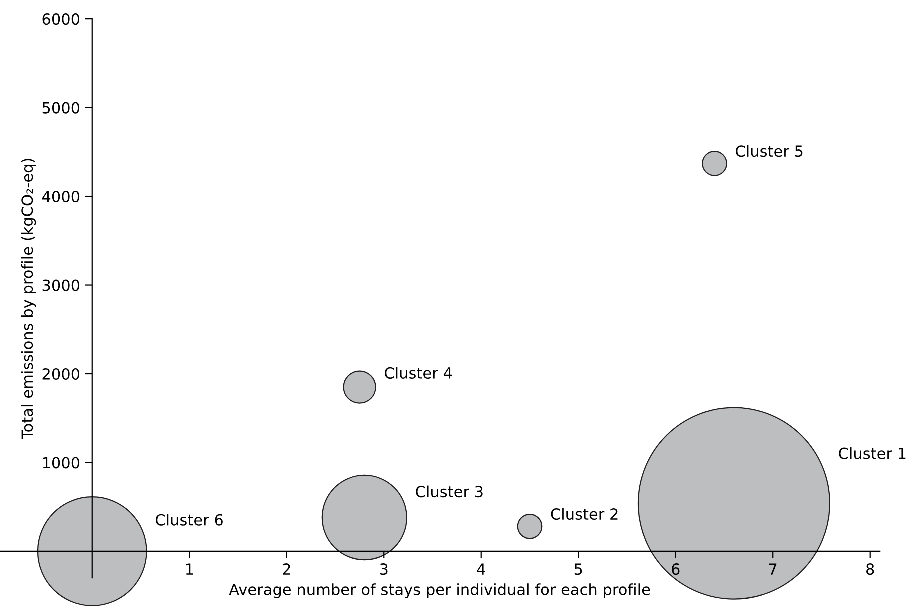  What do you see at coordinates (61, 286) in the screenshot?
I see `y-tick-label: 3000` at bounding box center [61, 286].